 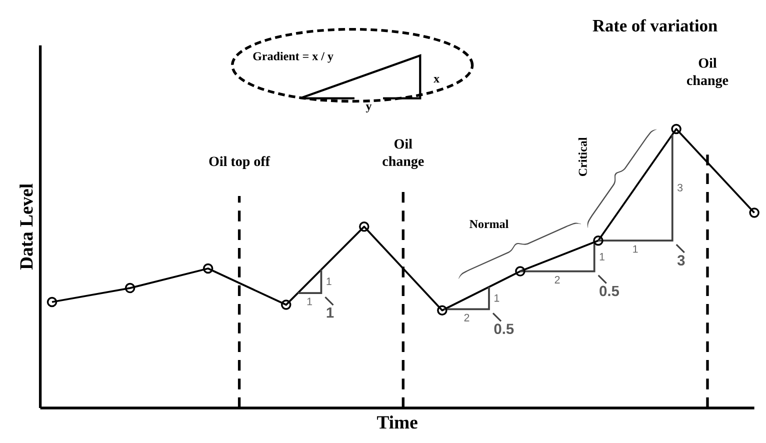 I want to click on chart-title: Rate of variation, so click(x=655, y=25).